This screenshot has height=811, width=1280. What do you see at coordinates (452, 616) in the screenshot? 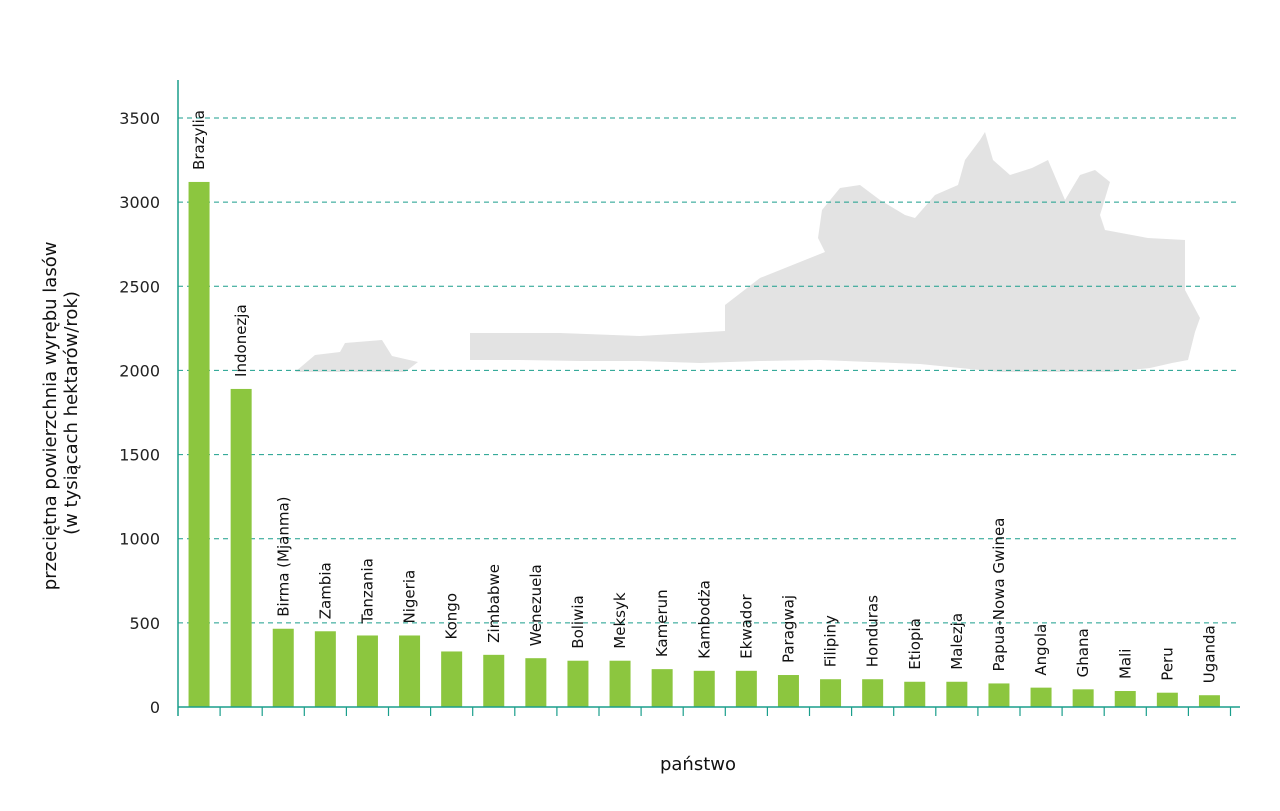
I see `category-label: Kongo` at bounding box center [452, 616].